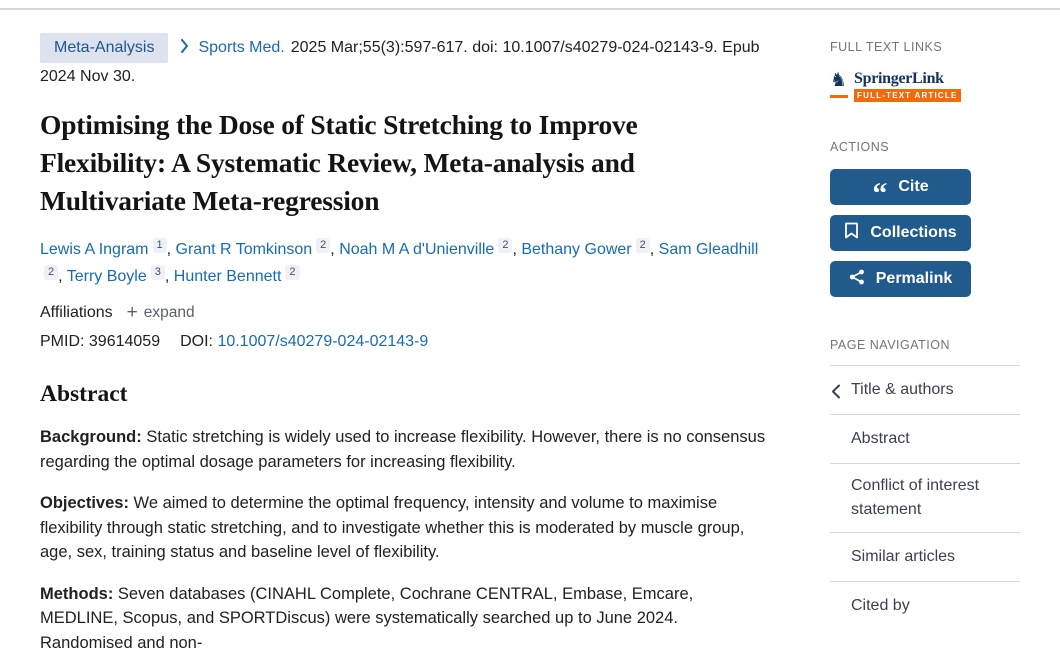 The height and width of the screenshot is (655, 1060). I want to click on nav-item-title-authors: Title & authors, so click(925, 389).